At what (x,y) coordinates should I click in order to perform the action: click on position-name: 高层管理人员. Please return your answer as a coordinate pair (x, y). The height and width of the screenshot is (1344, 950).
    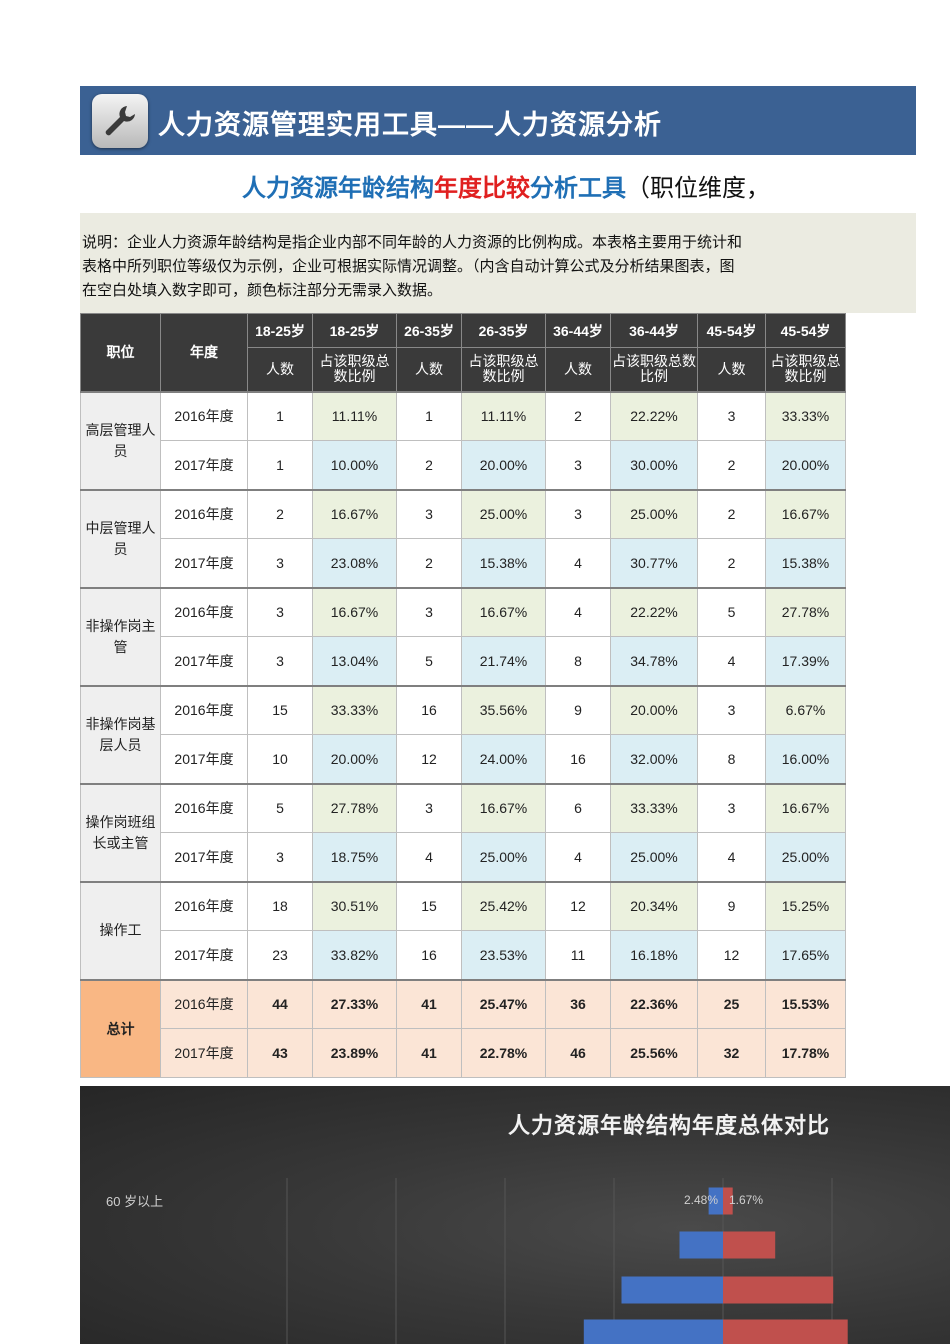
    Looking at the image, I should click on (120, 440).